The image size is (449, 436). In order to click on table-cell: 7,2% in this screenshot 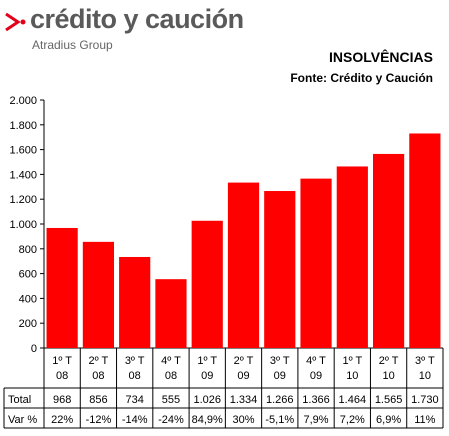, I will do `click(352, 420)`.